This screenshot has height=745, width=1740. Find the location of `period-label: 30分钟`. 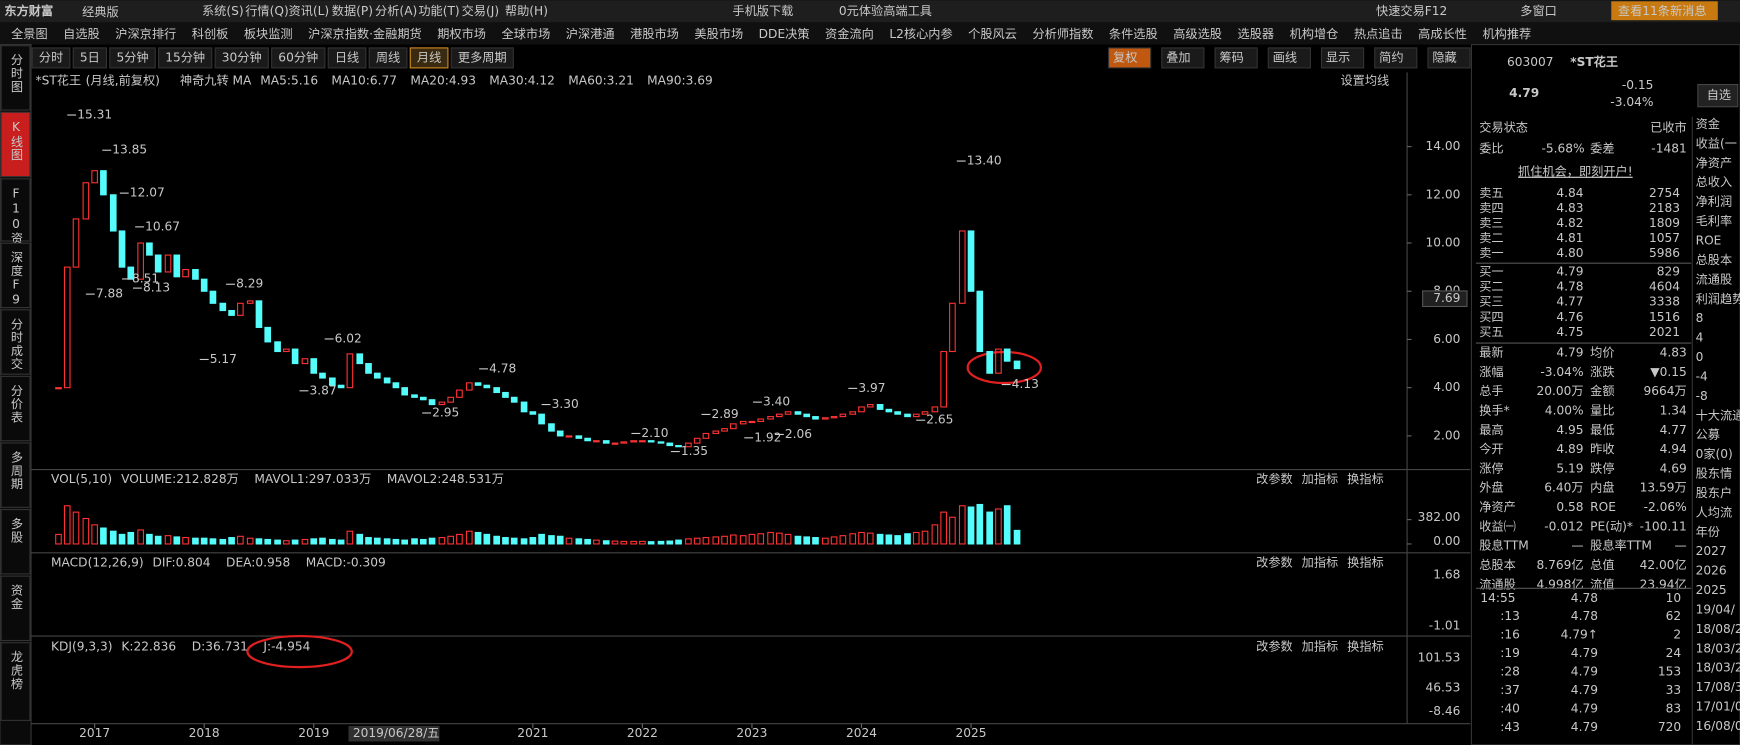

period-label: 30分钟 is located at coordinates (242, 56).